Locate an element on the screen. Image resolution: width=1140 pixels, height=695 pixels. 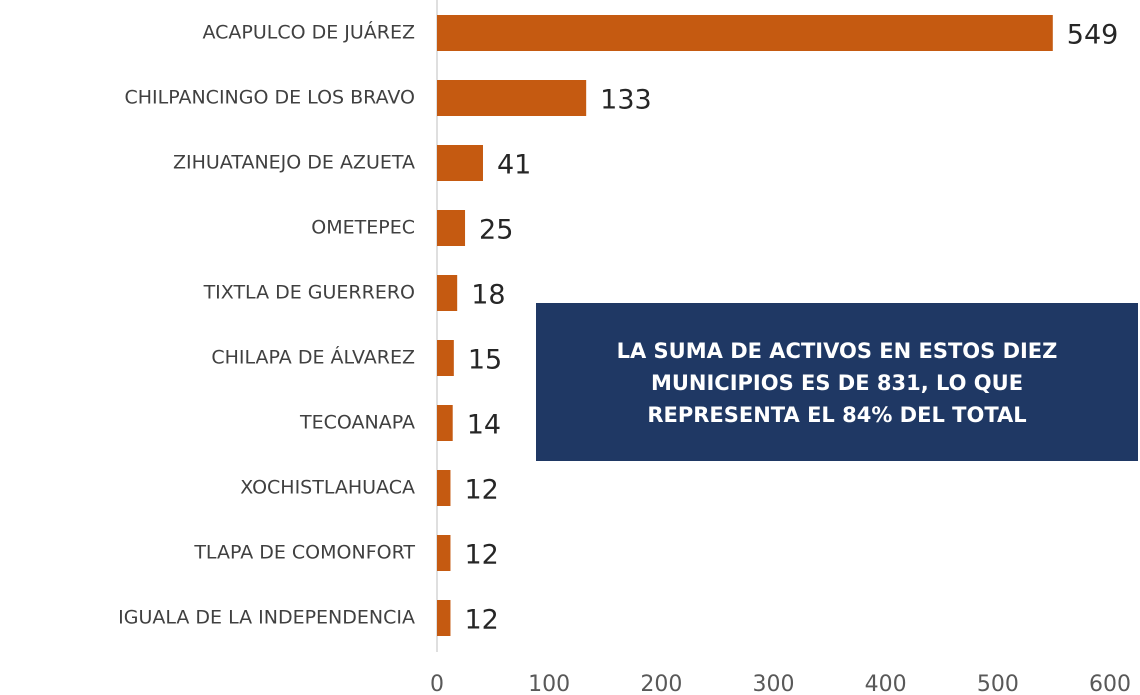
x-tick-label: 600 is located at coordinates (1110, 683).